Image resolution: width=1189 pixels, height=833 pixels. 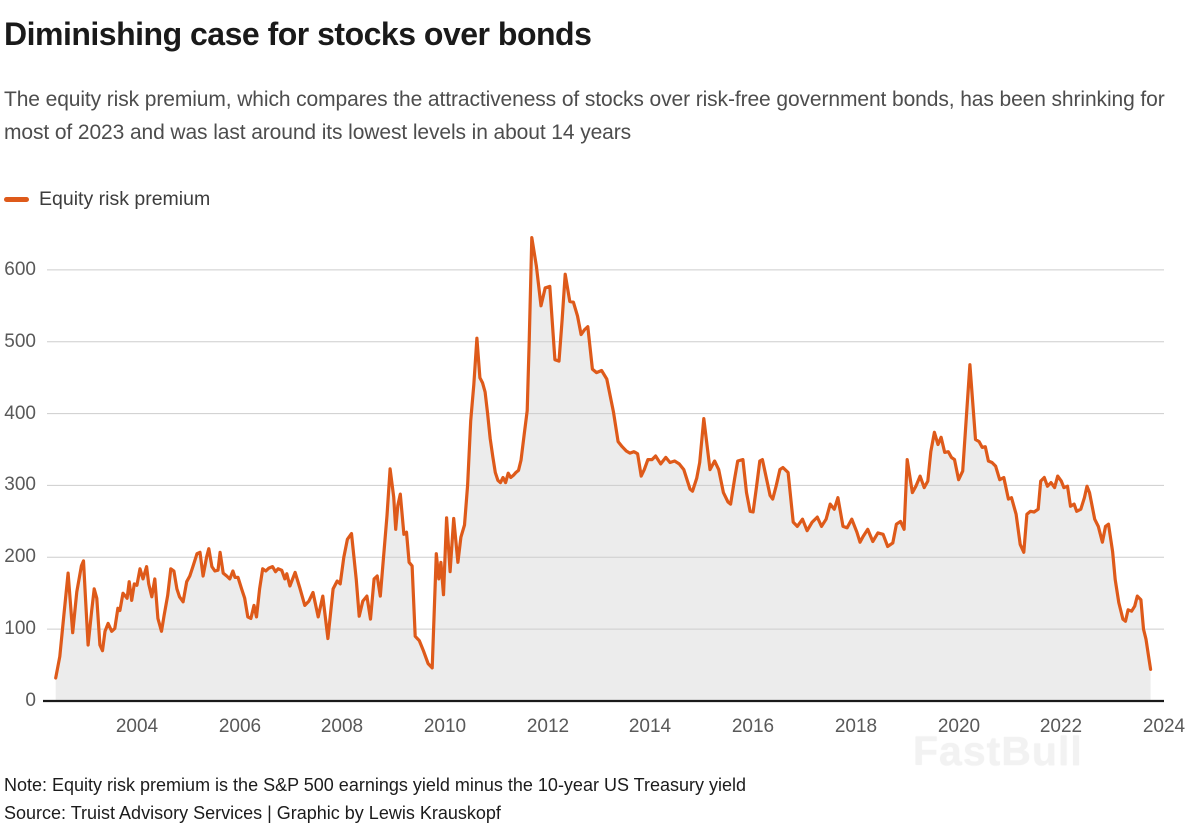 I want to click on watermark: FastBull, so click(x=998, y=751).